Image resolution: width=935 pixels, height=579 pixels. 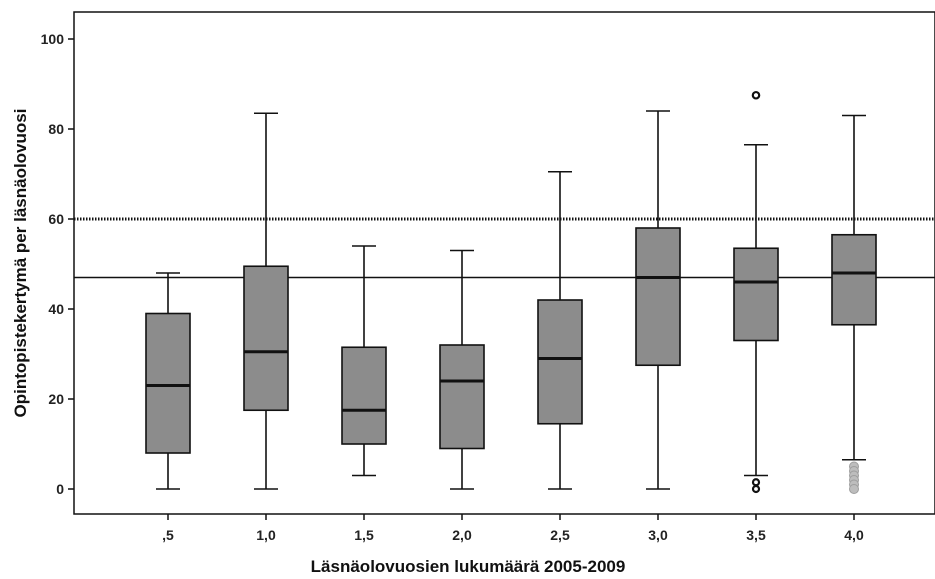 What do you see at coordinates (168, 535) in the screenshot?
I see `x-tick-label: ,5` at bounding box center [168, 535].